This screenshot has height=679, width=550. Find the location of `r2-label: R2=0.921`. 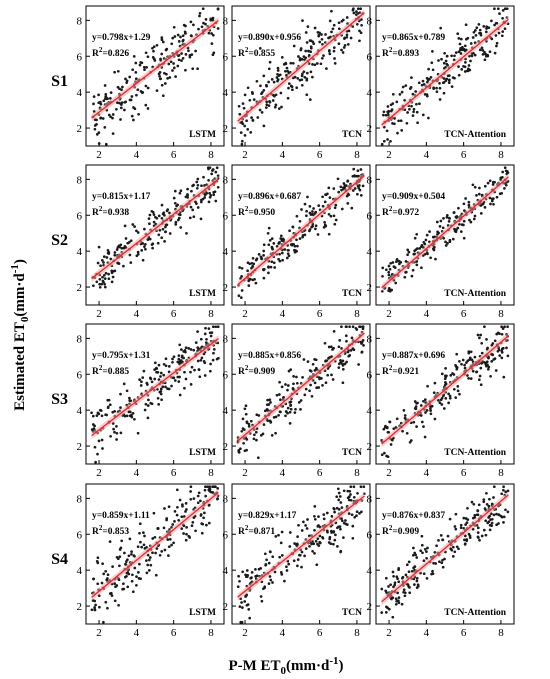

r2-label: R2=0.921 is located at coordinates (400, 370).